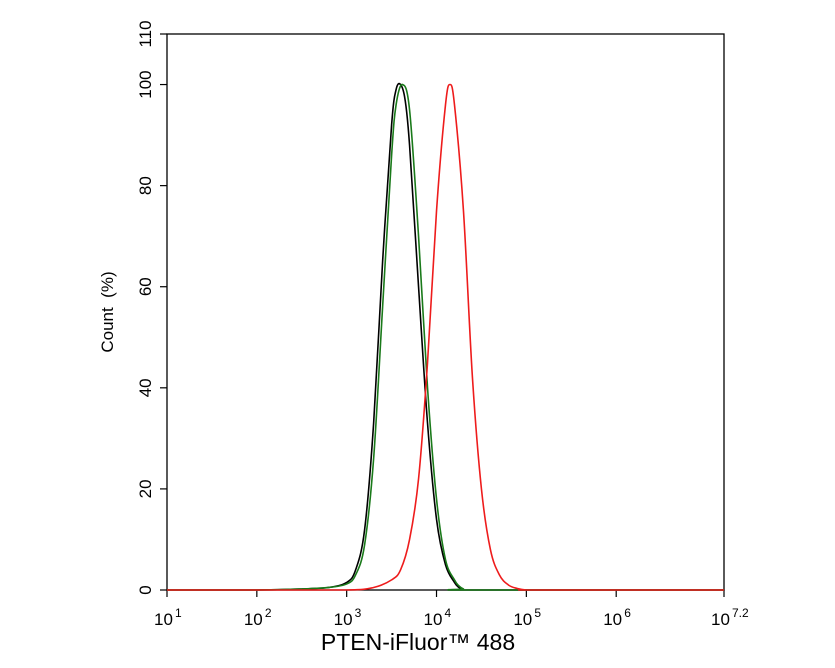 The width and height of the screenshot is (835, 668). I want to click on x-tick-label: 10 1, so click(168, 617).